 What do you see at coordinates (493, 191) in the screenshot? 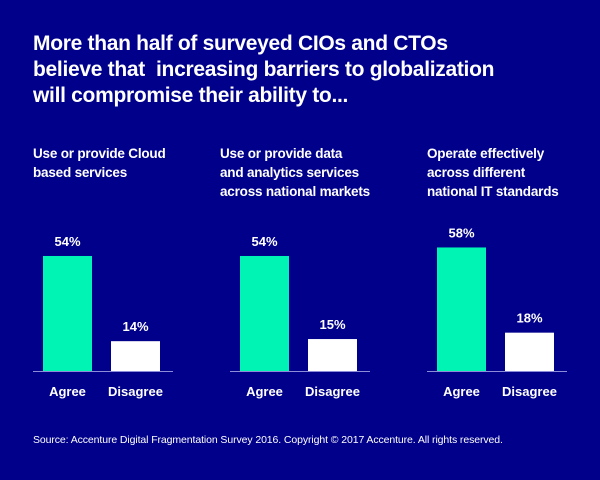
I see `panel-title-line: national IT standards` at bounding box center [493, 191].